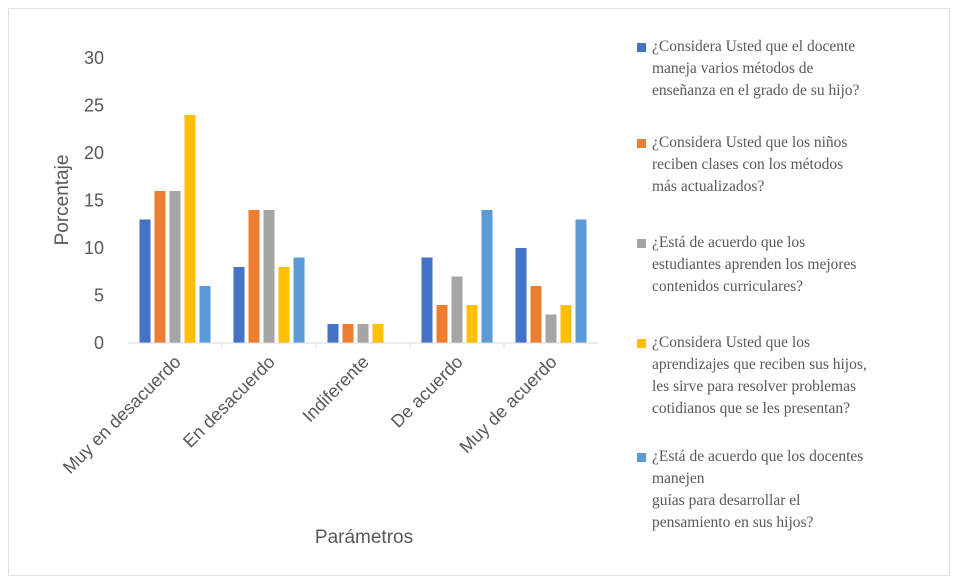 The width and height of the screenshot is (958, 584). Describe the element at coordinates (427, 392) in the screenshot. I see `x-tick-label: De acuerdo` at that location.